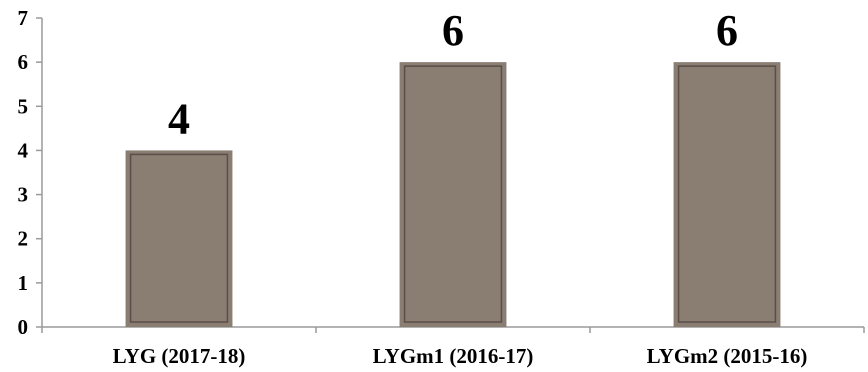  Describe the element at coordinates (23, 150) in the screenshot. I see `y-tick-label: 4` at that location.